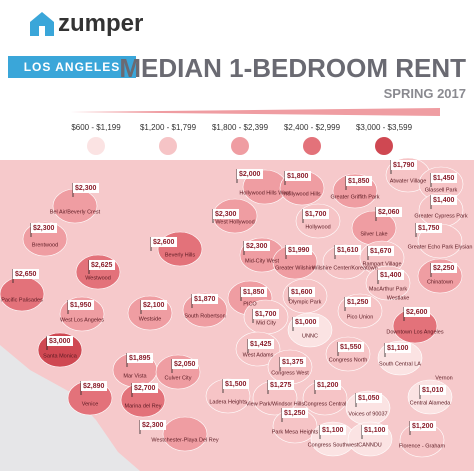  I want to click on price: $1,550, so click(351, 347).